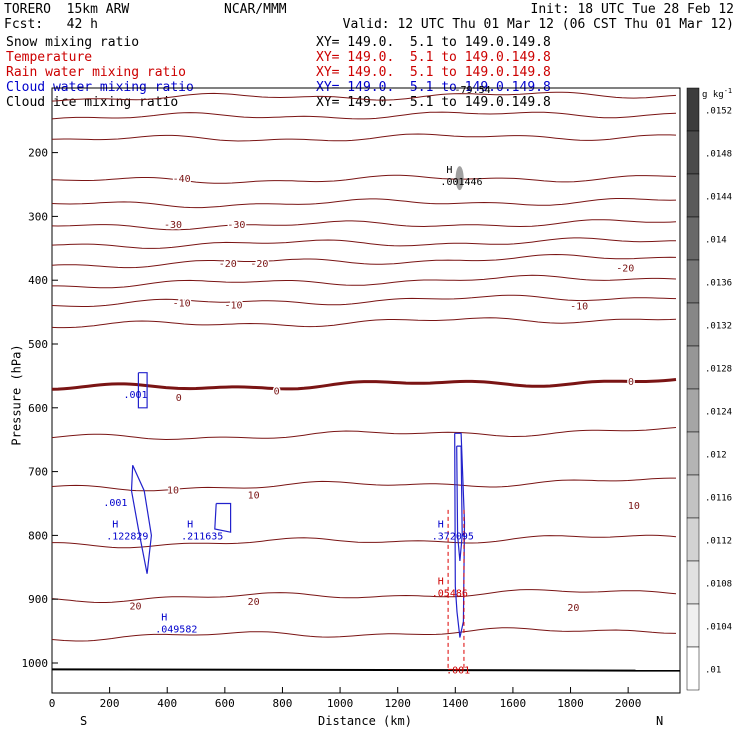  I want to click on colorbar-tick-label: .0104, so click(718, 628).